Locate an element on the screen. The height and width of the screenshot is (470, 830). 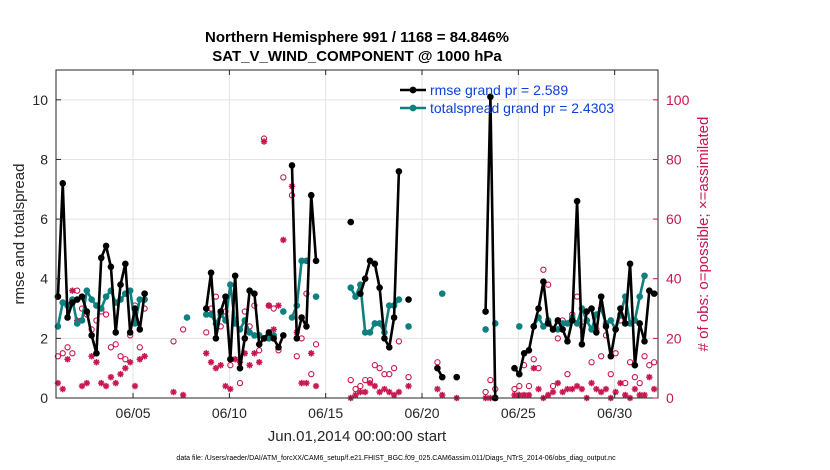
rmse-line is located at coordinates (304, 252).